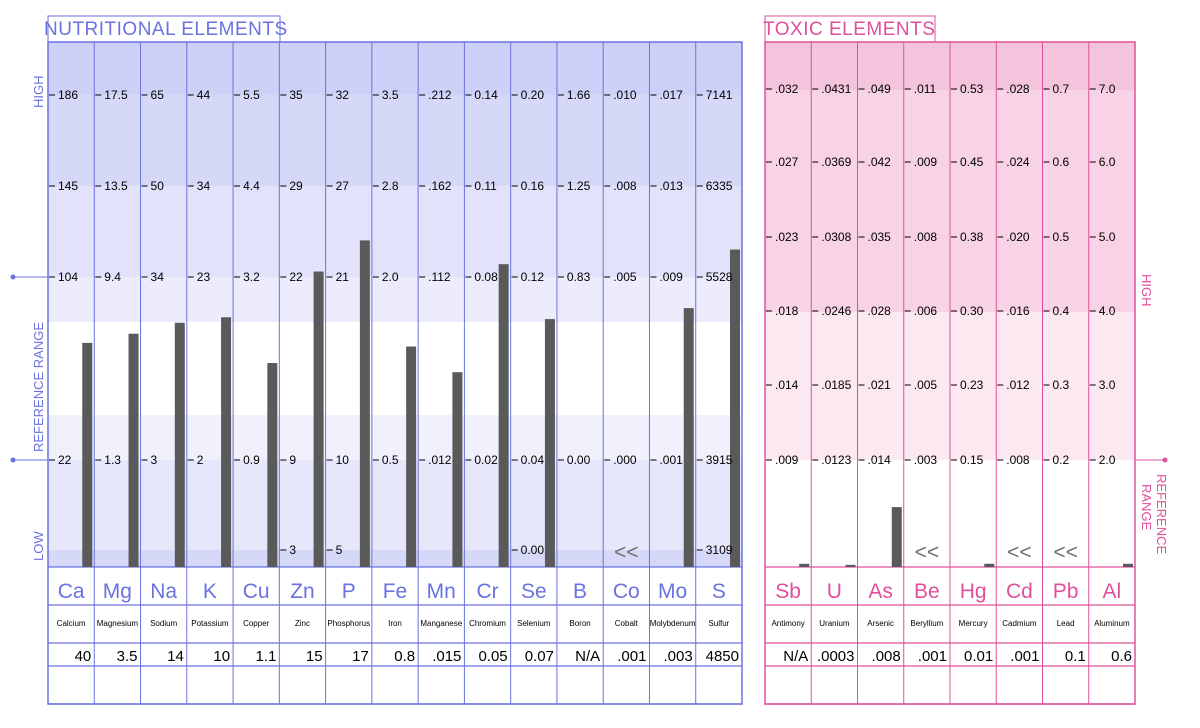  Describe the element at coordinates (486, 277) in the screenshot. I see `tick-label-cr: 0.08` at that location.